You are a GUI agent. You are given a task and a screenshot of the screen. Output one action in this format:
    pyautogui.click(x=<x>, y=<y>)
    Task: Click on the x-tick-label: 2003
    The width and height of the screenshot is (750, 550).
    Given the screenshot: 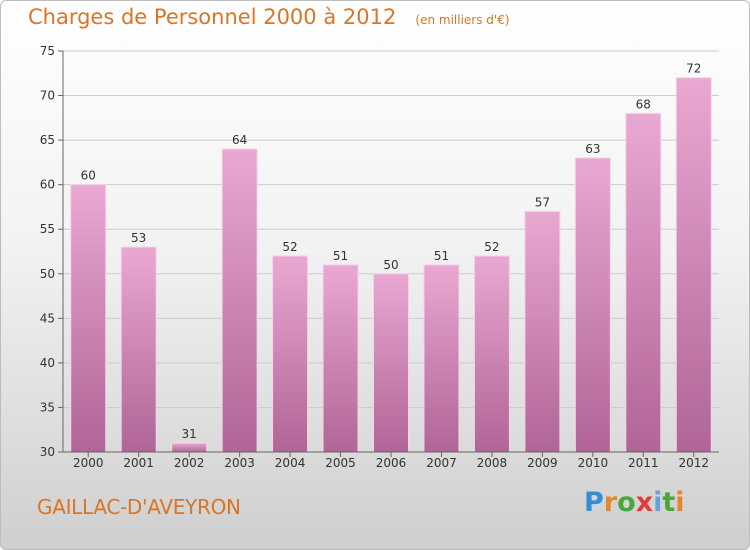 What is the action you would take?
    pyautogui.click(x=239, y=463)
    